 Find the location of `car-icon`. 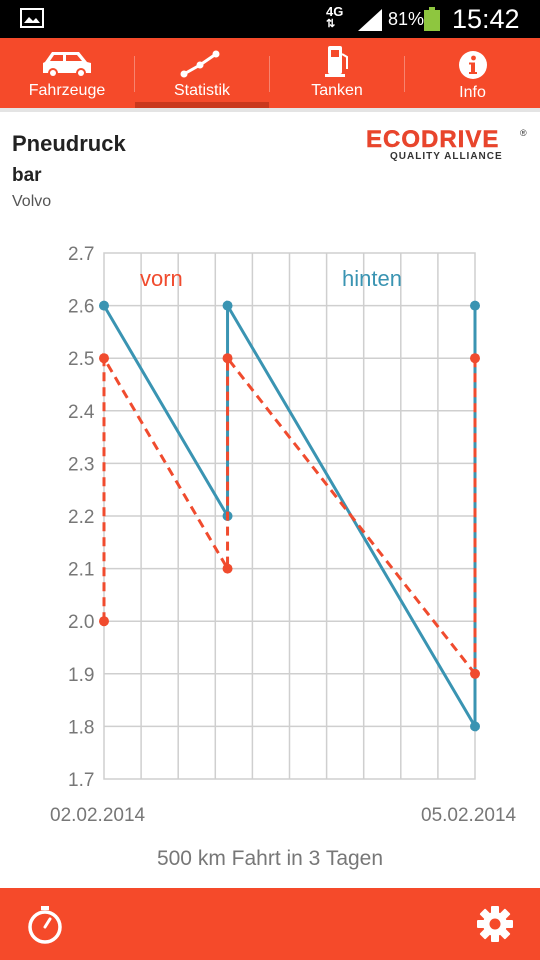

car-icon is located at coordinates (67, 65).